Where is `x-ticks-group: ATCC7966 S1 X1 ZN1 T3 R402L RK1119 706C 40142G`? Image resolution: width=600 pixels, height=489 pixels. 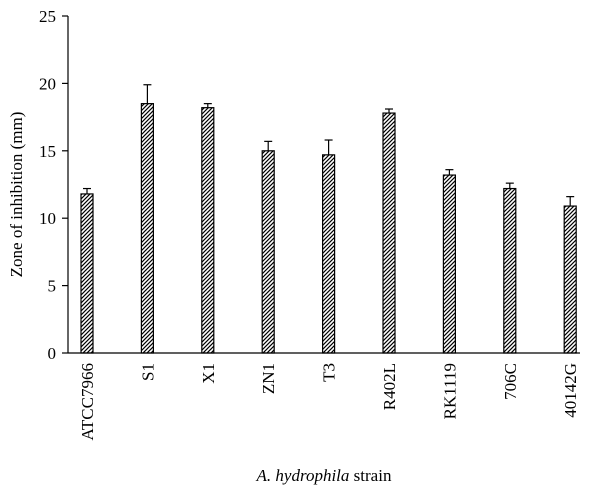
x-ticks-group: ATCC7966 S1 X1 ZN1 T3 R402L RK1119 706C 40142G is located at coordinates (329, 401).